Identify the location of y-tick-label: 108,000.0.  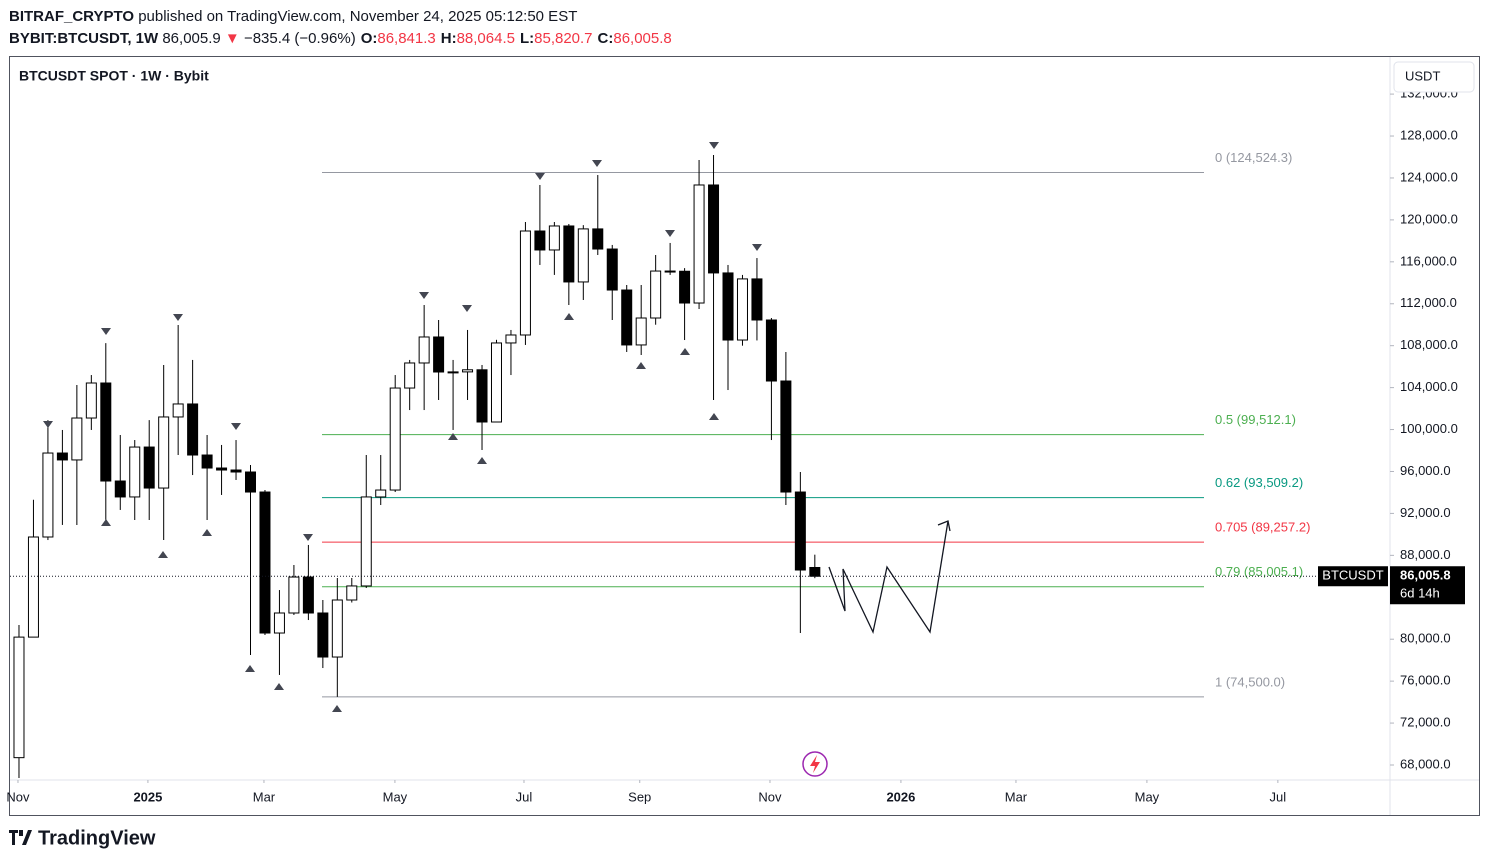
(1429, 344).